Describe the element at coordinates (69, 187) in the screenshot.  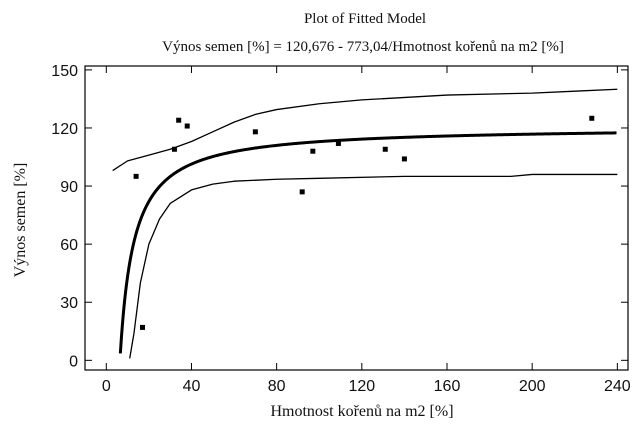
I see `y-tick-label: 90` at that location.